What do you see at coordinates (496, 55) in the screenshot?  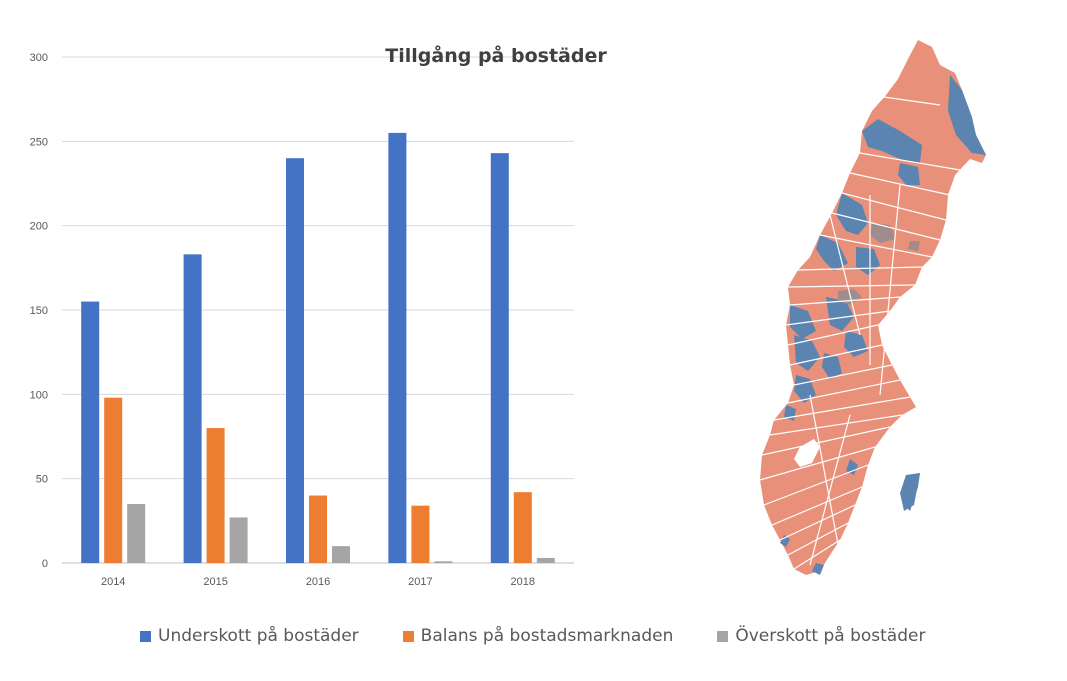 I see `chart-title: Tillgång på bostäder` at bounding box center [496, 55].